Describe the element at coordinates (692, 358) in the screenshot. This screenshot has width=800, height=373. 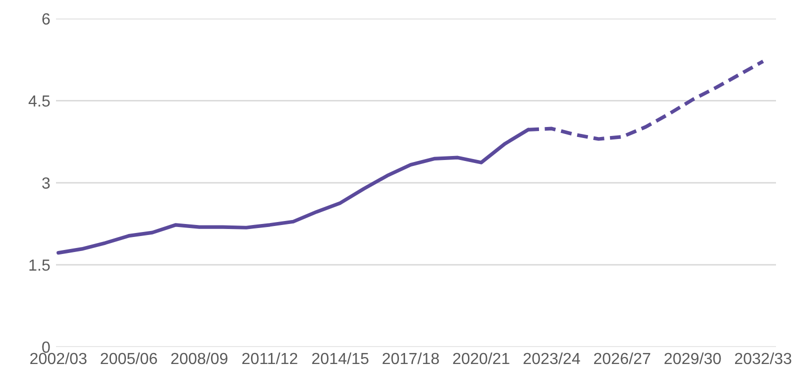
I see `x-tick-label: 2029/30` at that location.